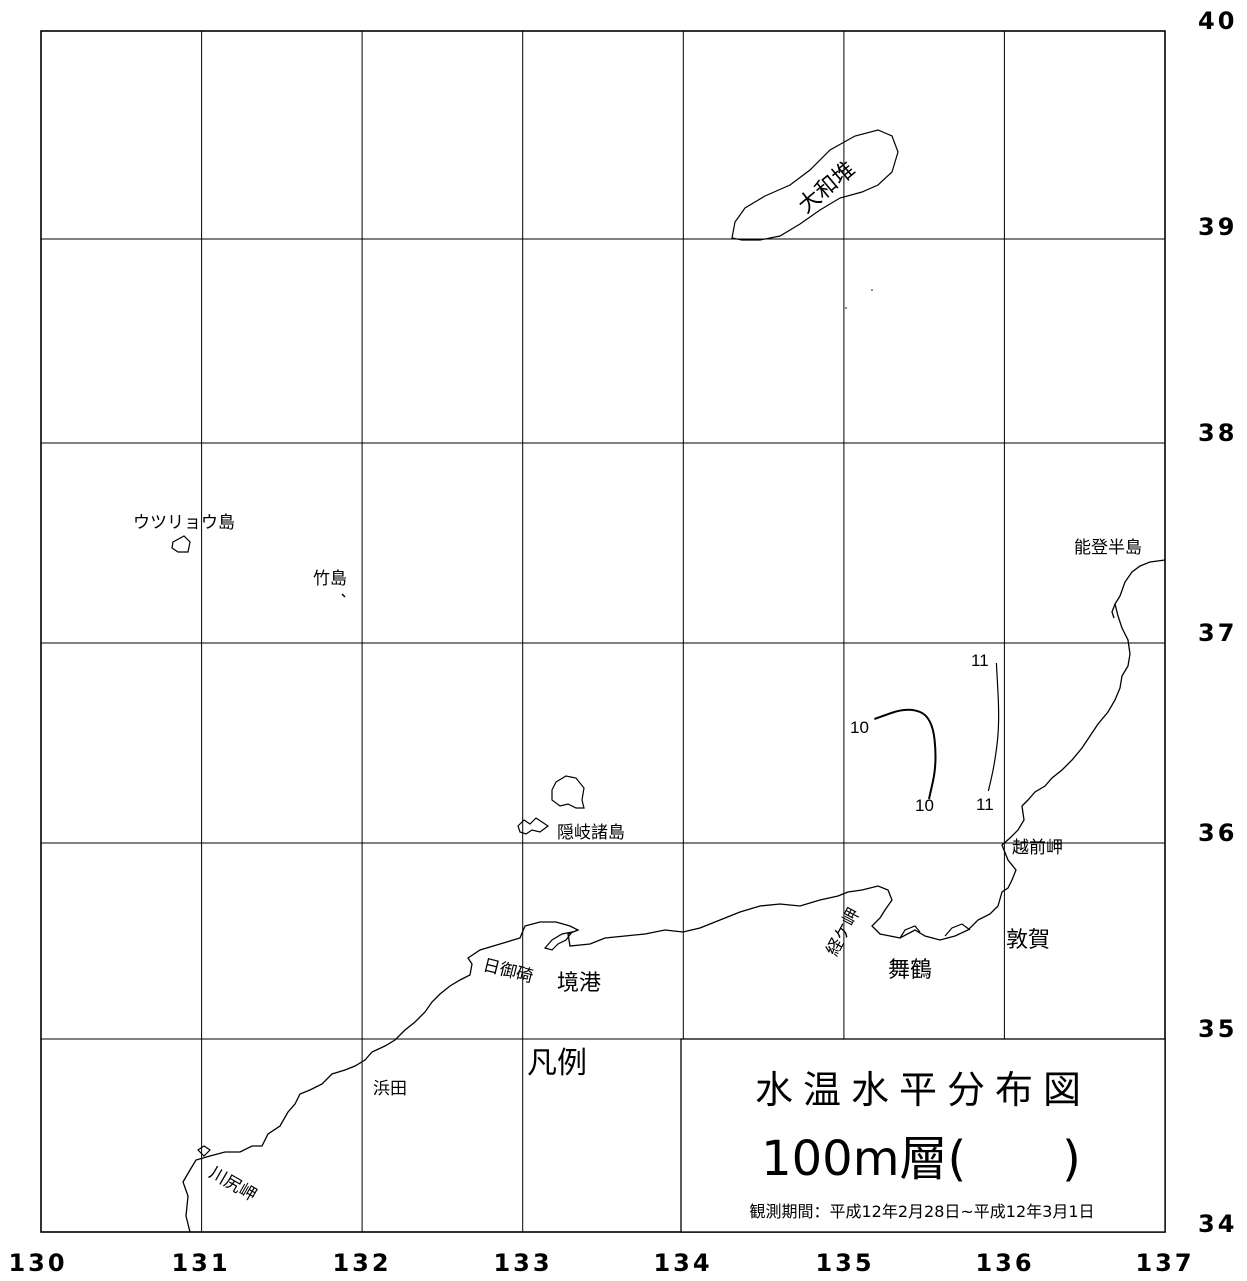  What do you see at coordinates (682, 1263) in the screenshot?
I see `lon-tick-134: 134` at bounding box center [682, 1263].